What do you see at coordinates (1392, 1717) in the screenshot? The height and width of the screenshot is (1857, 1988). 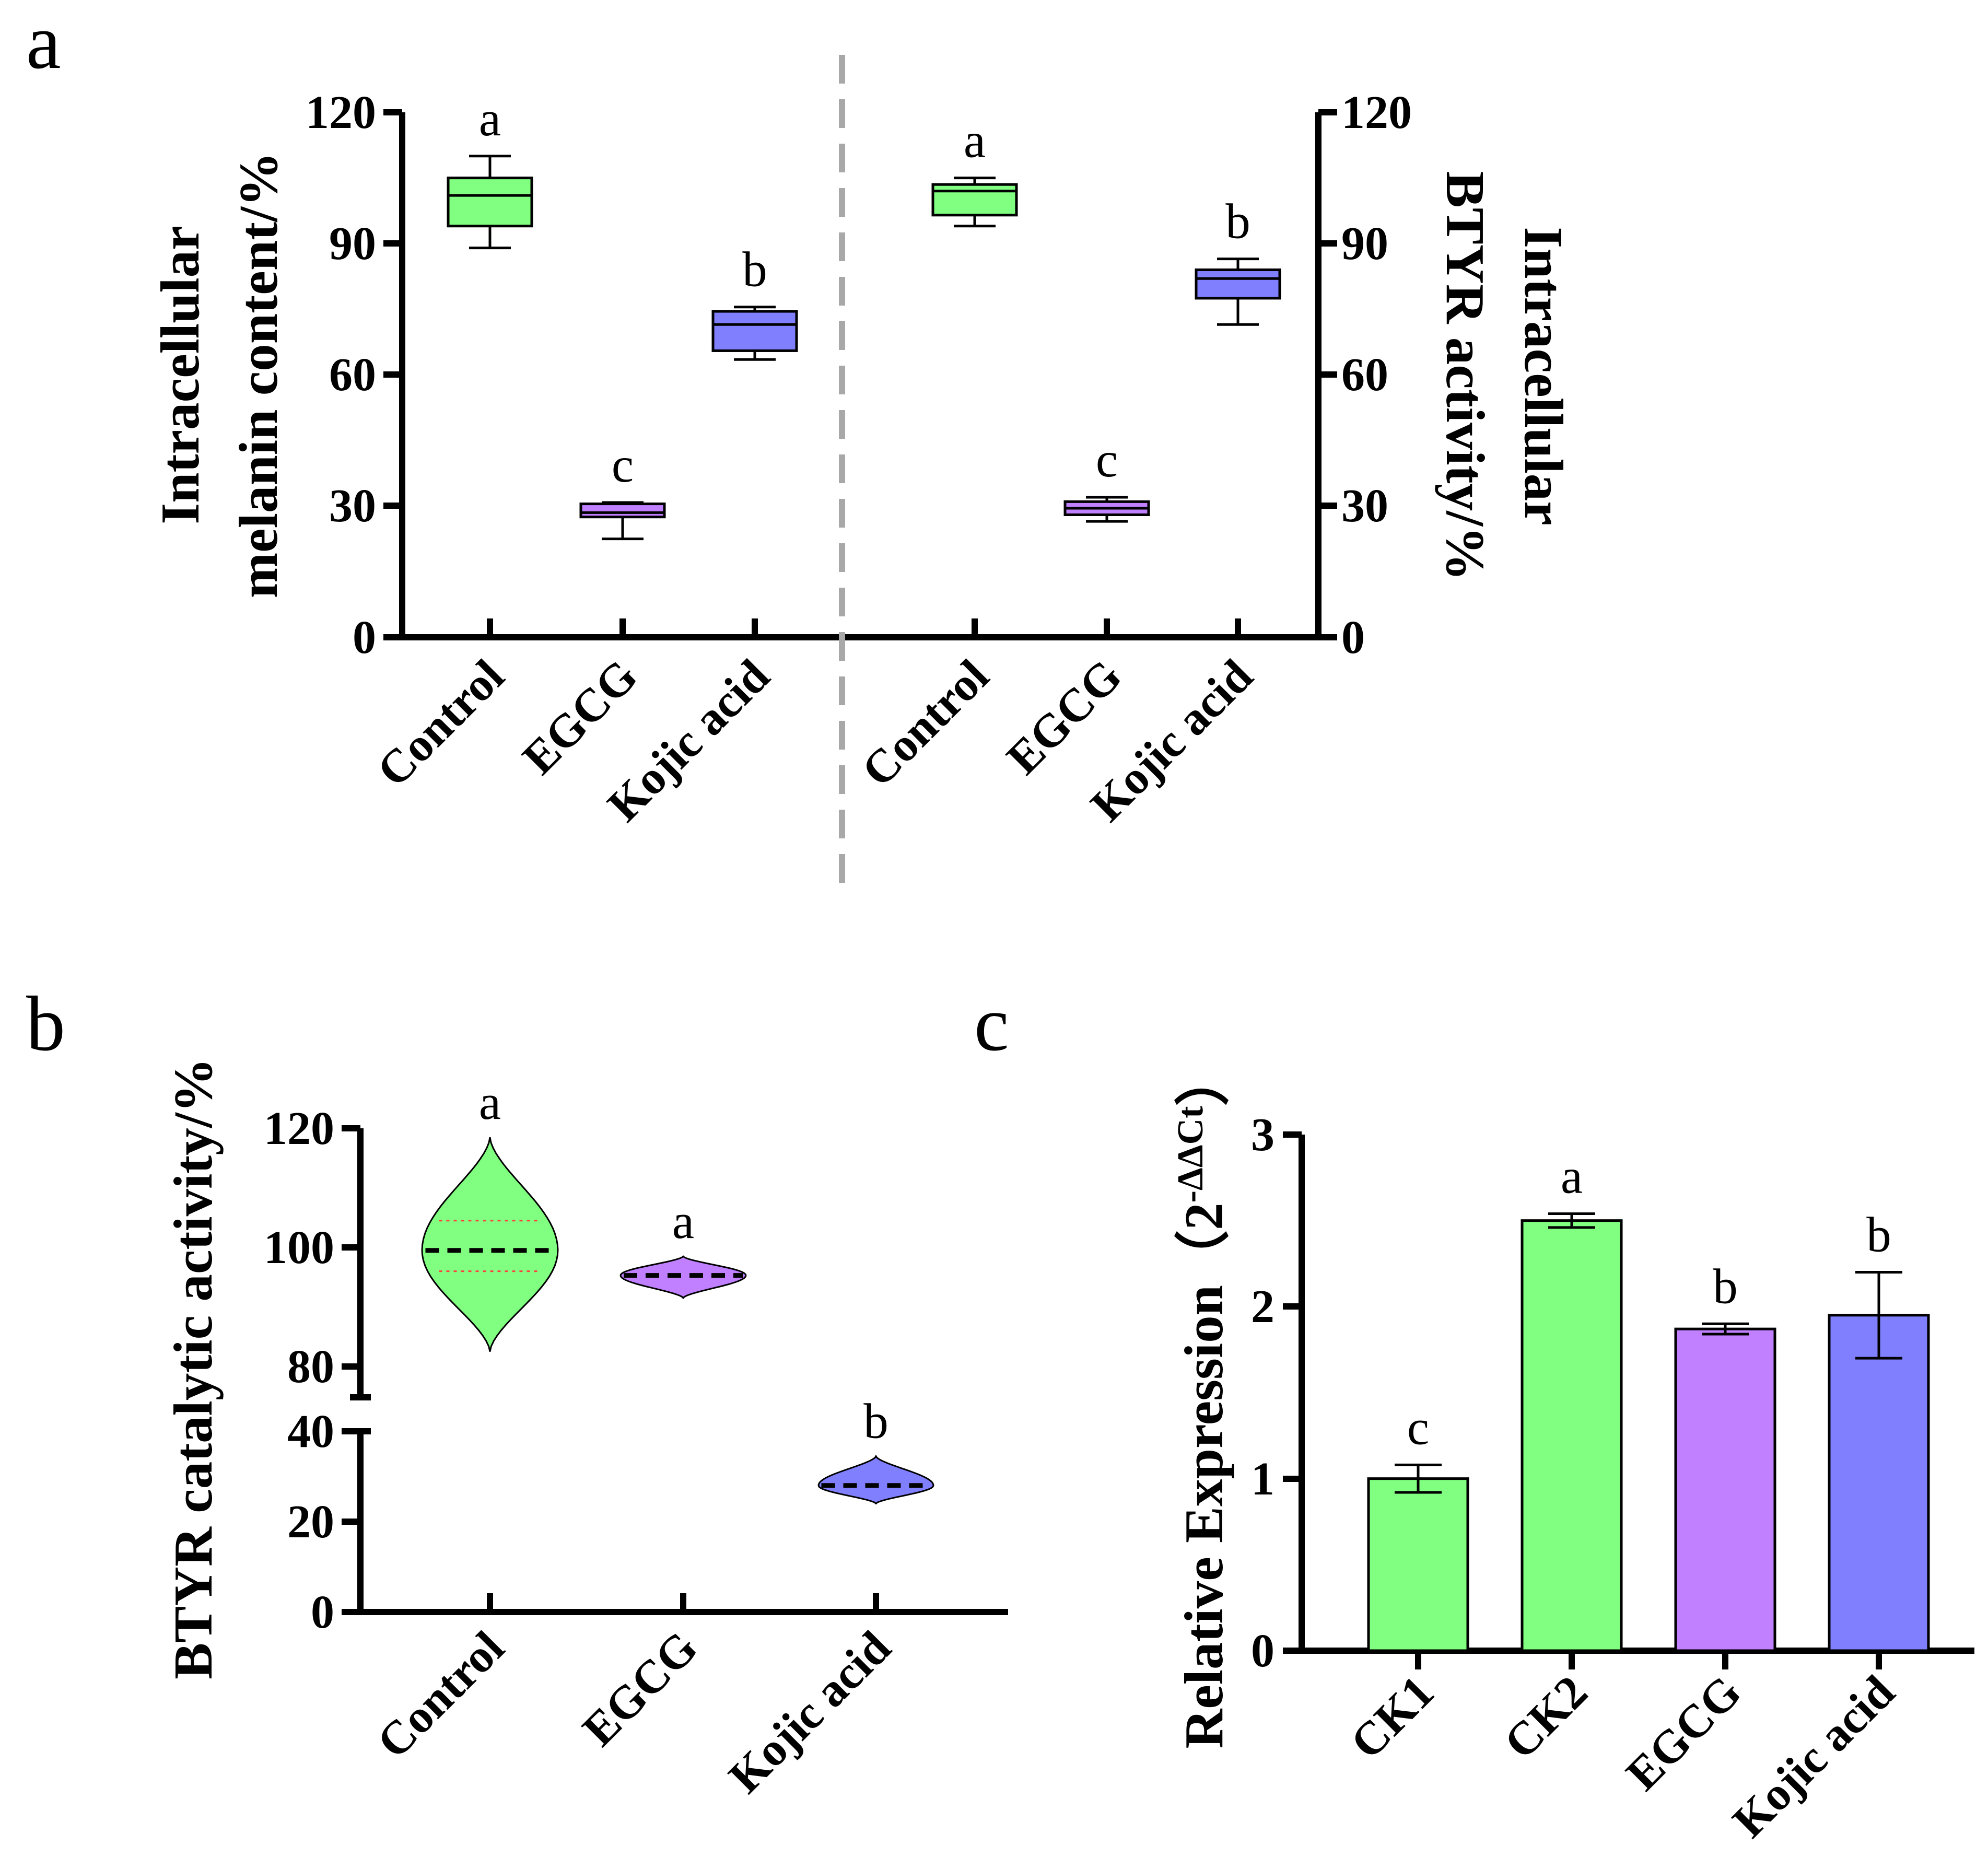 I see `c-category-label: CK1` at bounding box center [1392, 1717].